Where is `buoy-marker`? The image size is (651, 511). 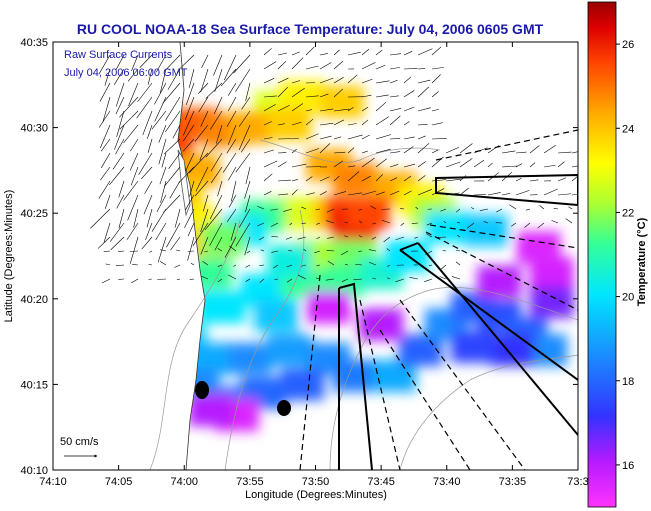 buoy-marker is located at coordinates (284, 408).